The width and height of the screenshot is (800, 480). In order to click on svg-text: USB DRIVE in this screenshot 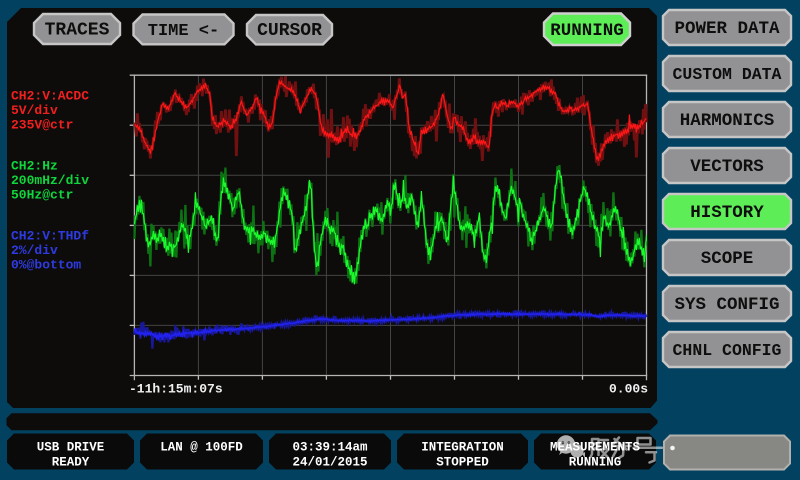, I will do `click(71, 448)`.